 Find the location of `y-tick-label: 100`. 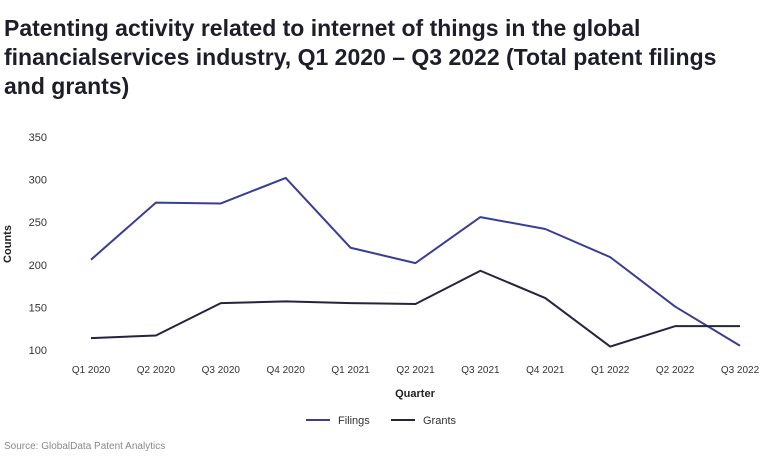

y-tick-label: 100 is located at coordinates (38, 351).